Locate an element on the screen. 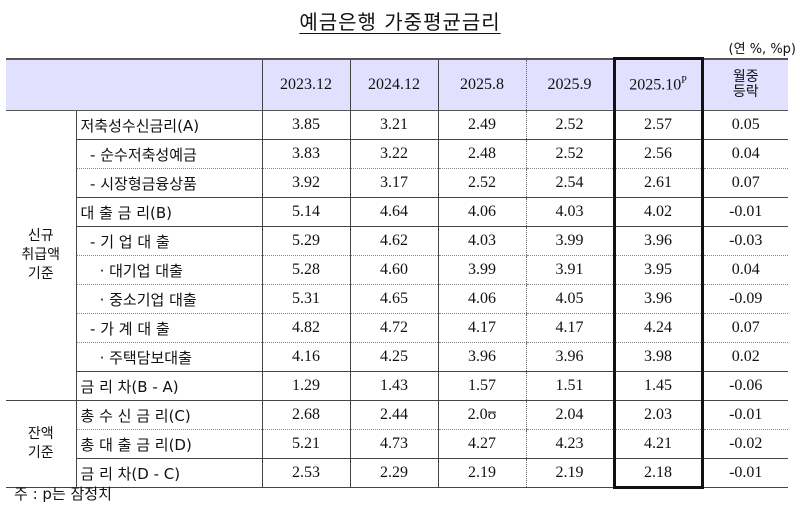 The height and width of the screenshot is (506, 800). rate-cell: 3.22 is located at coordinates (393, 154).